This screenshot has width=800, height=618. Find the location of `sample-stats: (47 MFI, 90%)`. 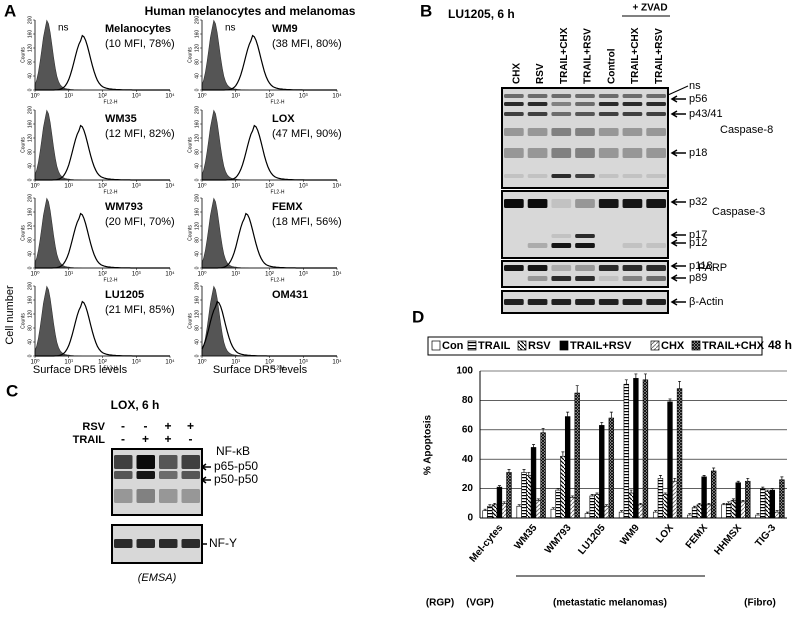

sample-stats: (47 MFI, 90%) is located at coordinates (307, 134).